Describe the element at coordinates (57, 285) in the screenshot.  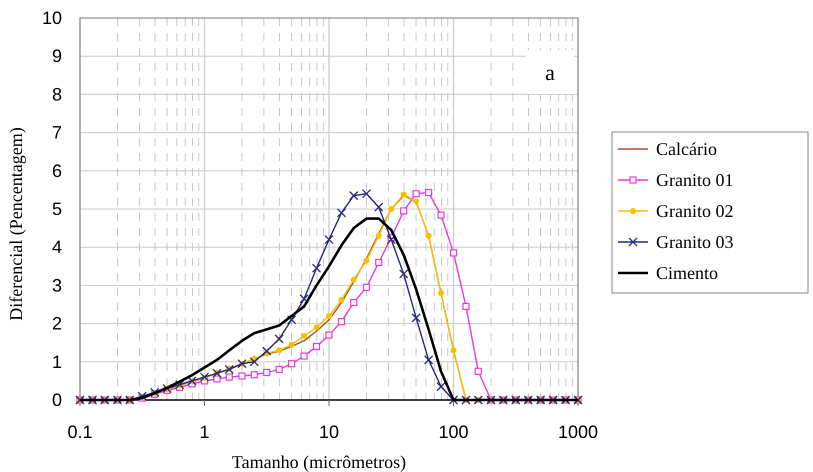
I see `y-tick-label: 3` at that location.